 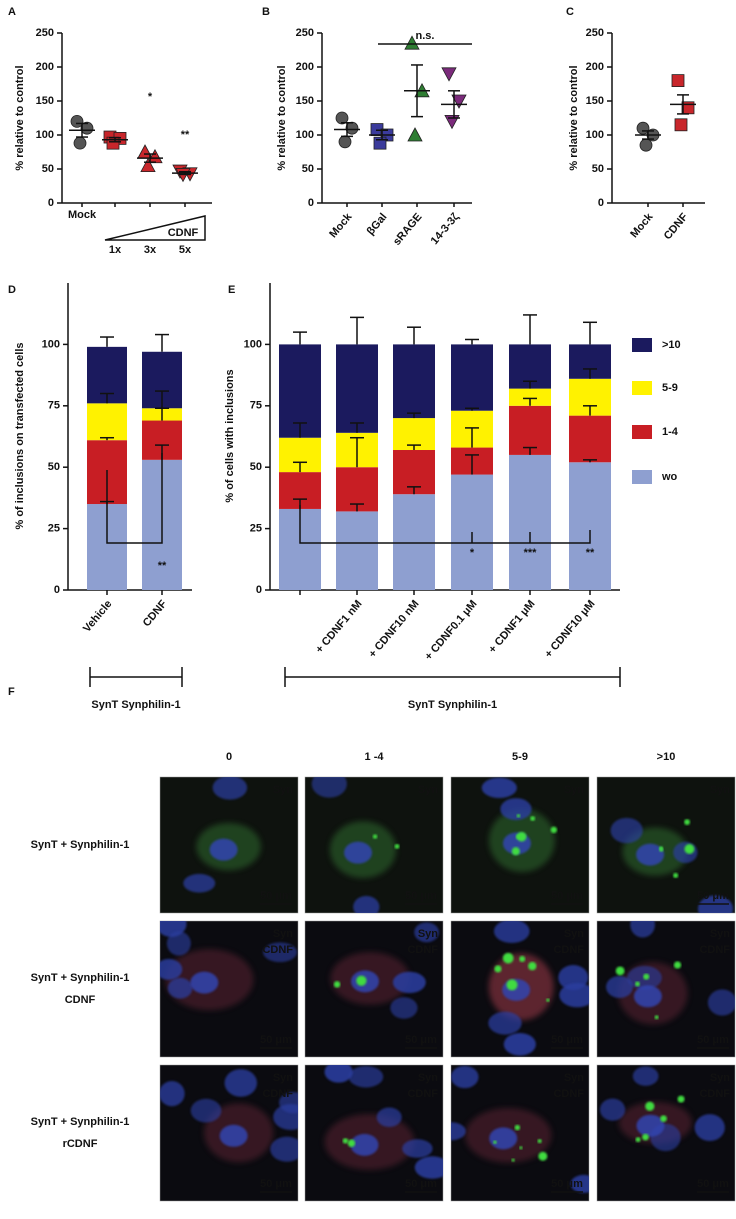 What do you see at coordinates (82, 215) in the screenshot?
I see `x-tick-label: Mock` at bounding box center [82, 215].